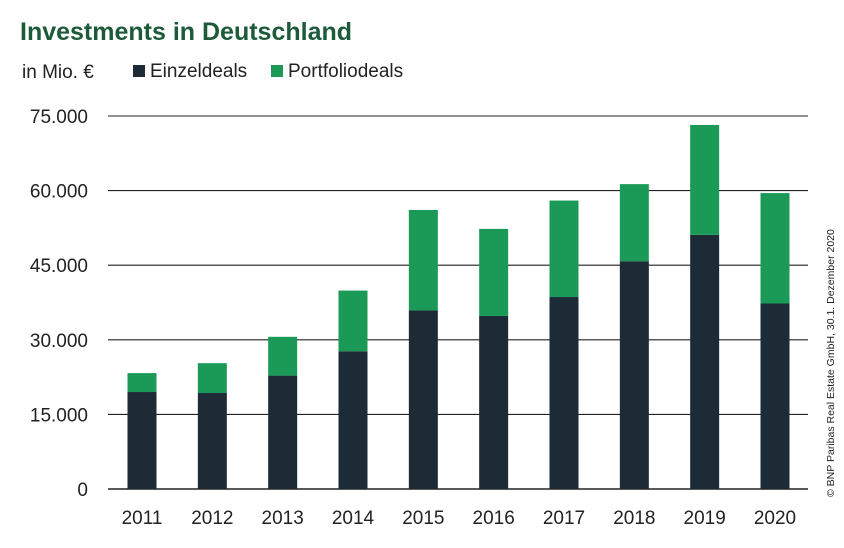 The height and width of the screenshot is (548, 844). I want to click on bar-einzeldeals-2014, so click(353, 420).